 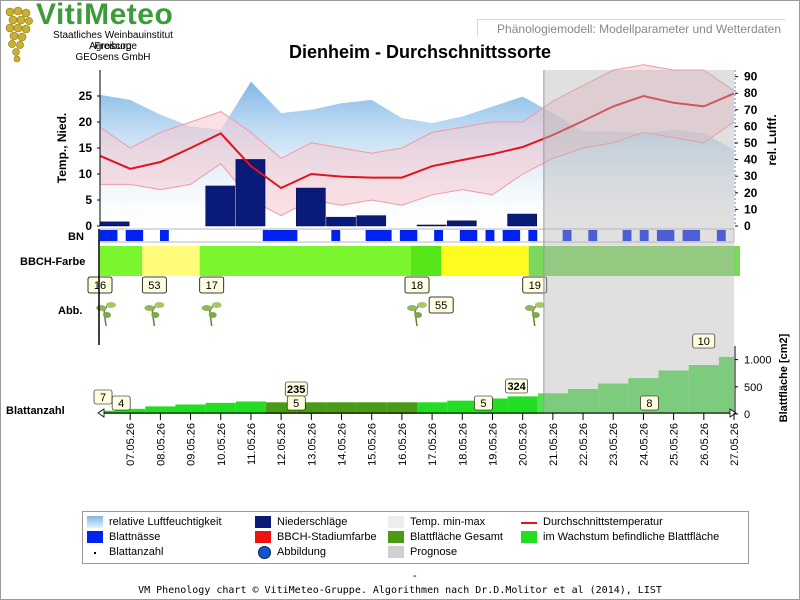 I want to click on temp-max-line, so click(x=417, y=111).